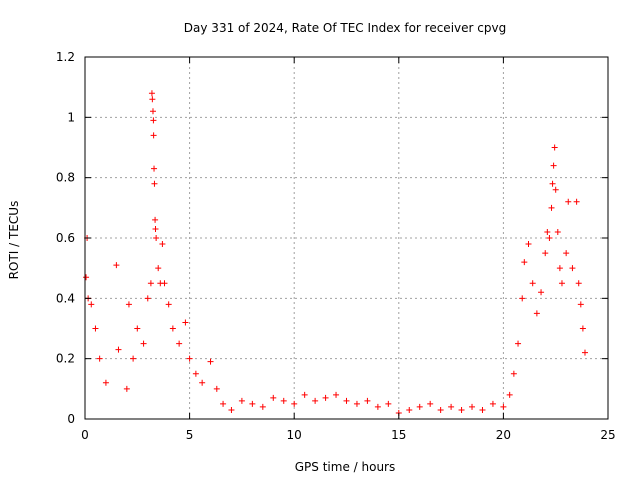 The width and height of the screenshot is (640, 480). I want to click on y-tick-label: 0.2, so click(65, 359).